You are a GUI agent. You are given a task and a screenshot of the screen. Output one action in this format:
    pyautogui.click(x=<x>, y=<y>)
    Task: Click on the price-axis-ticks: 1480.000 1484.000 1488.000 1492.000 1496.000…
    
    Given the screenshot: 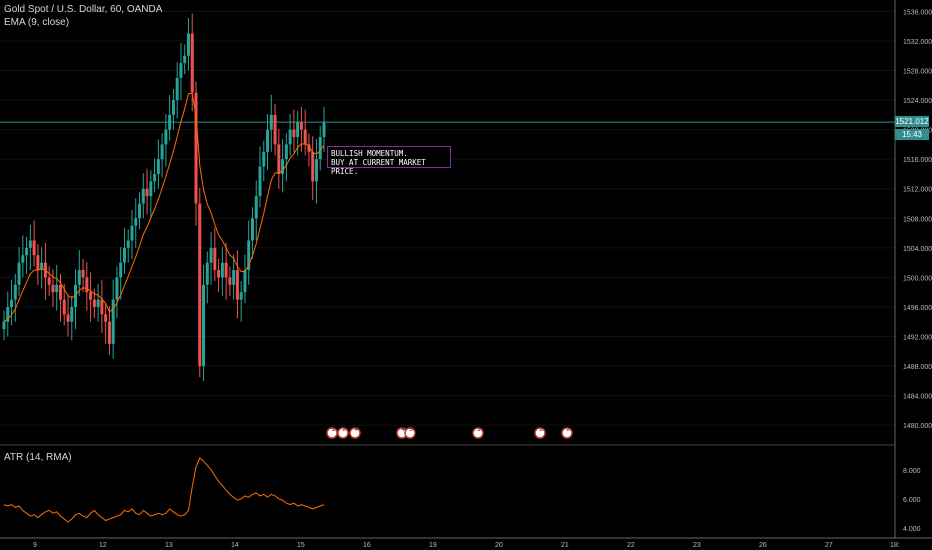 What is the action you would take?
    pyautogui.click(x=917, y=219)
    